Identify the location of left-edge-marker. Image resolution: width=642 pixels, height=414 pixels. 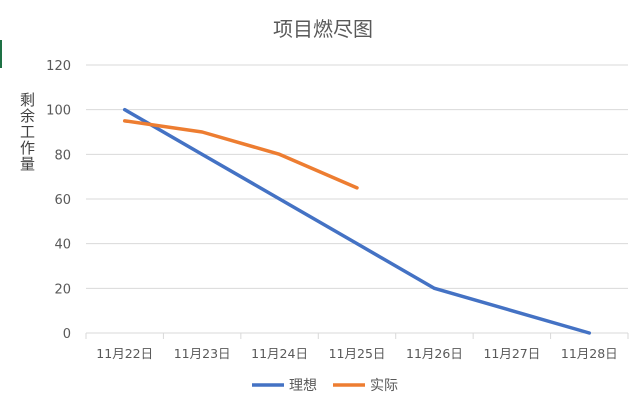
(1, 54).